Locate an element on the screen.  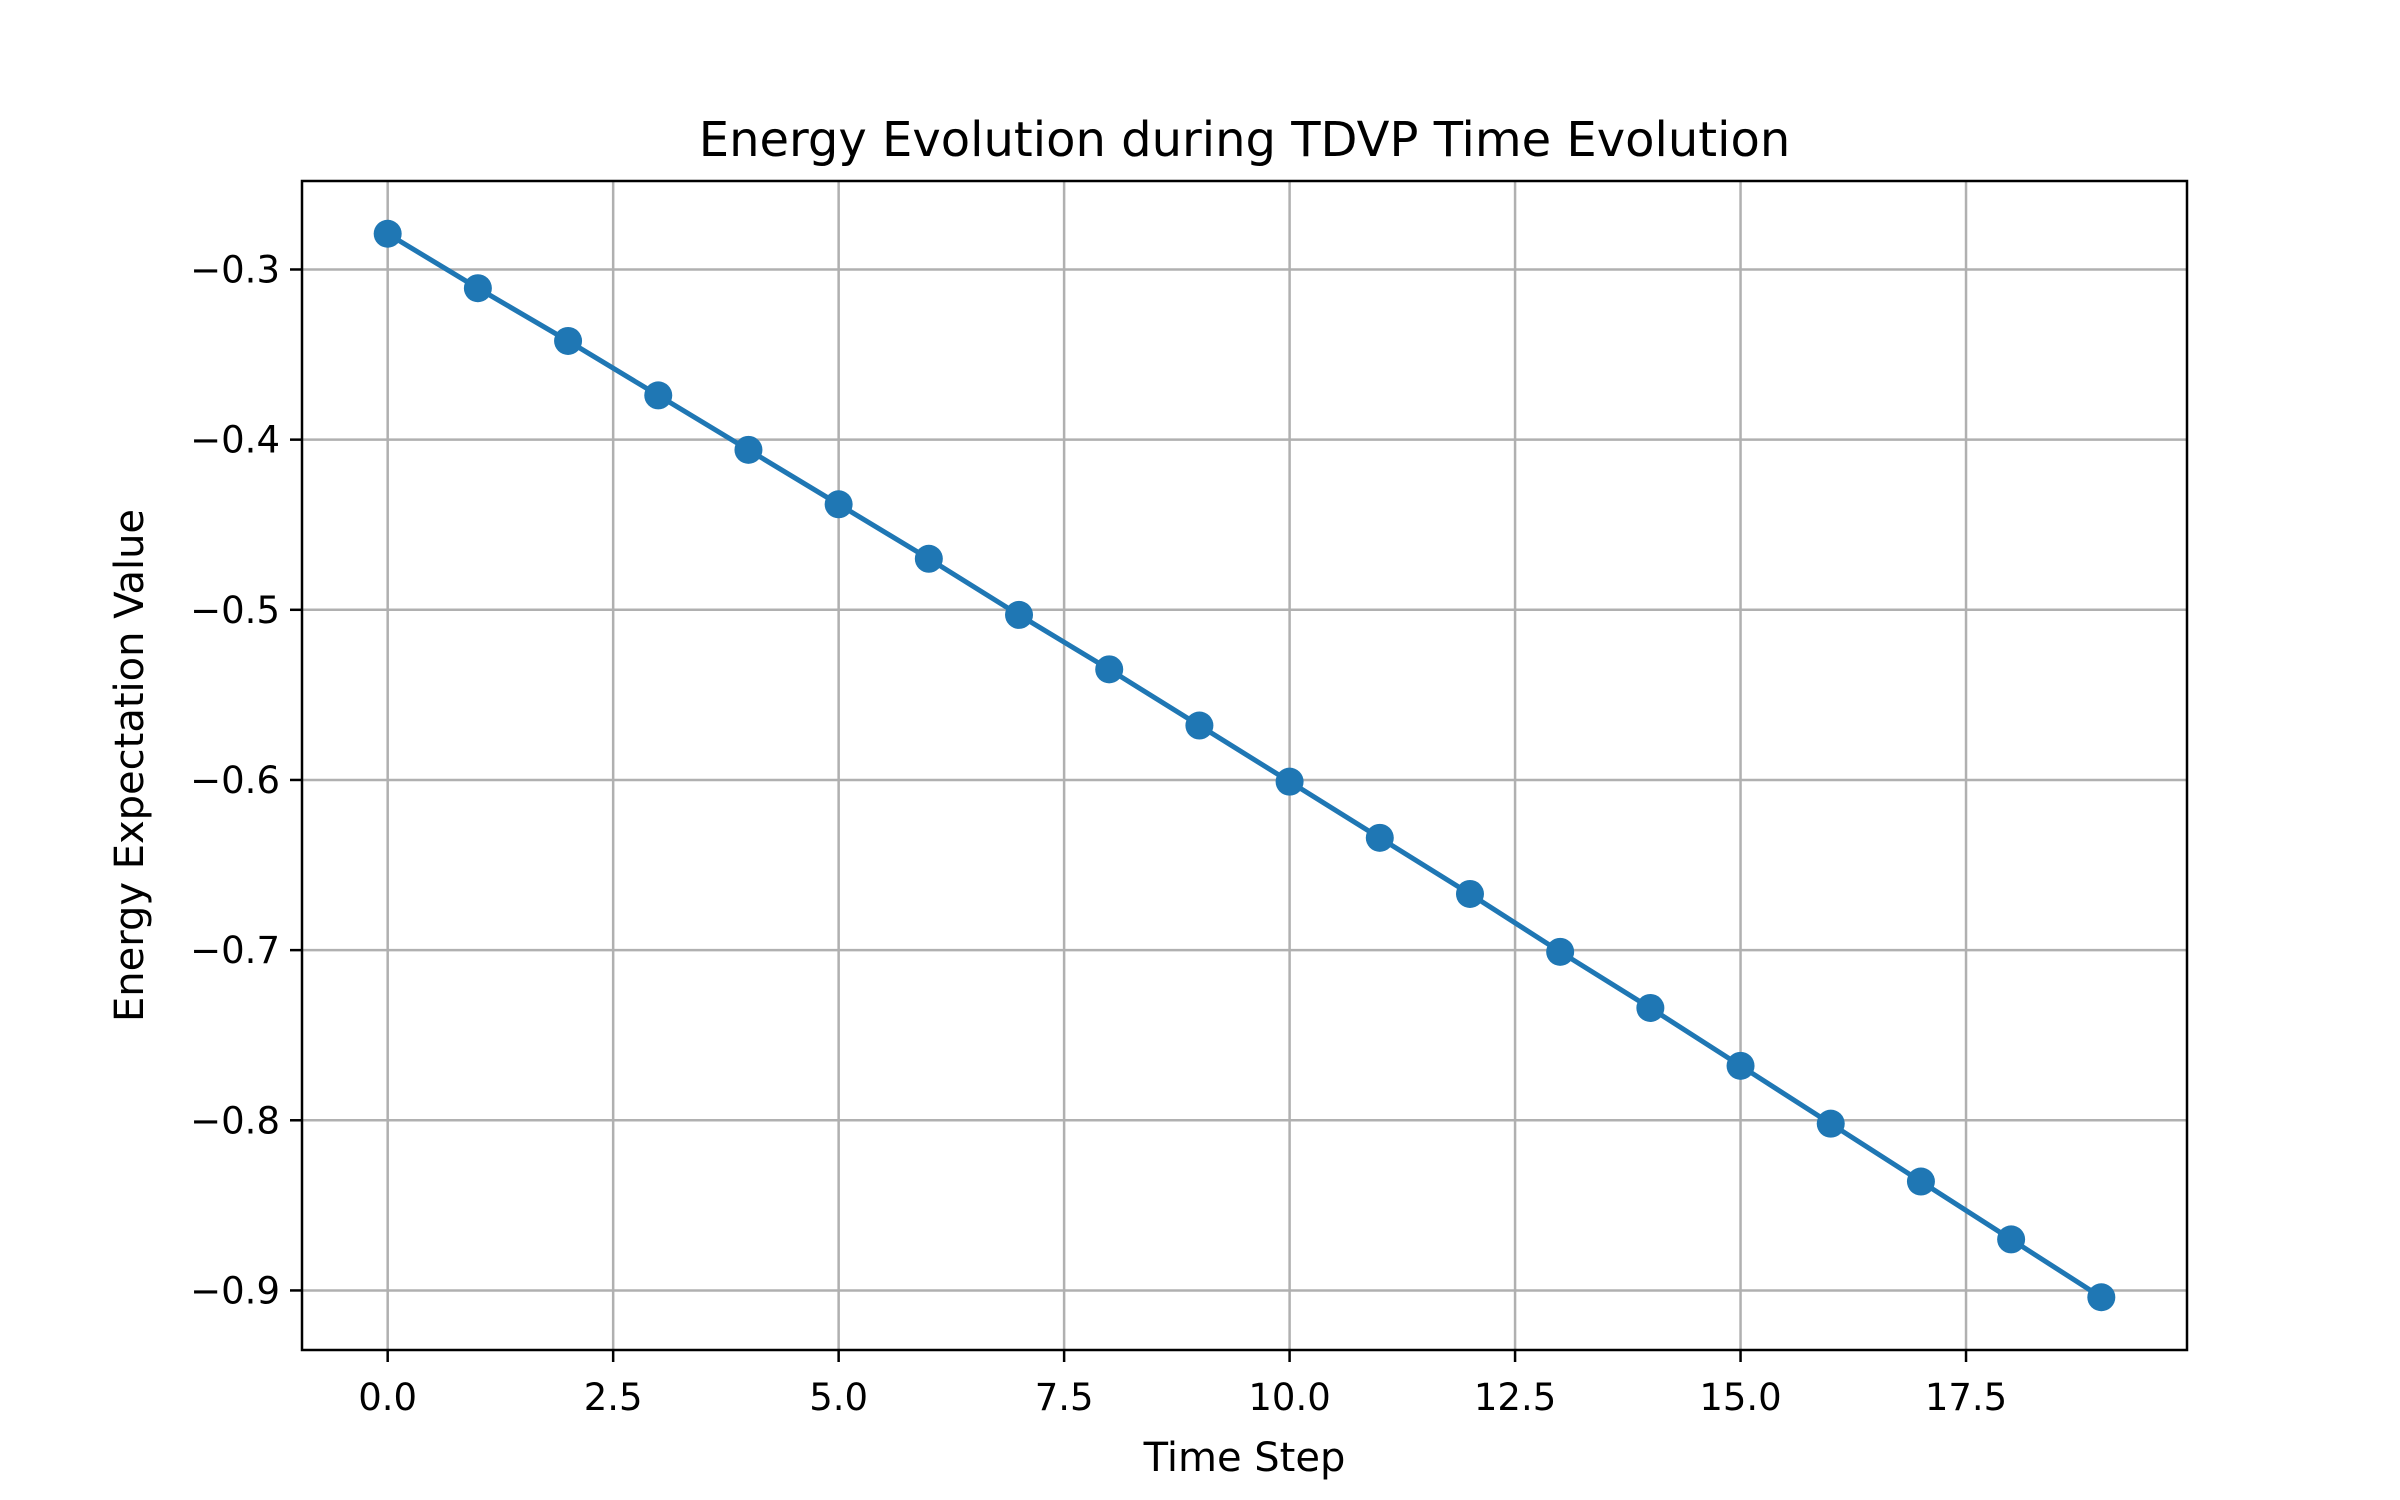
y-tick-label: −0.7 is located at coordinates (235, 950).